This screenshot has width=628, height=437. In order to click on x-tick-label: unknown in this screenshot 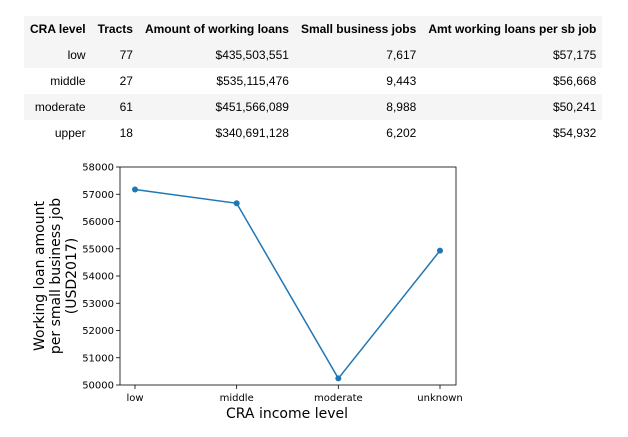, I will do `click(439, 398)`.